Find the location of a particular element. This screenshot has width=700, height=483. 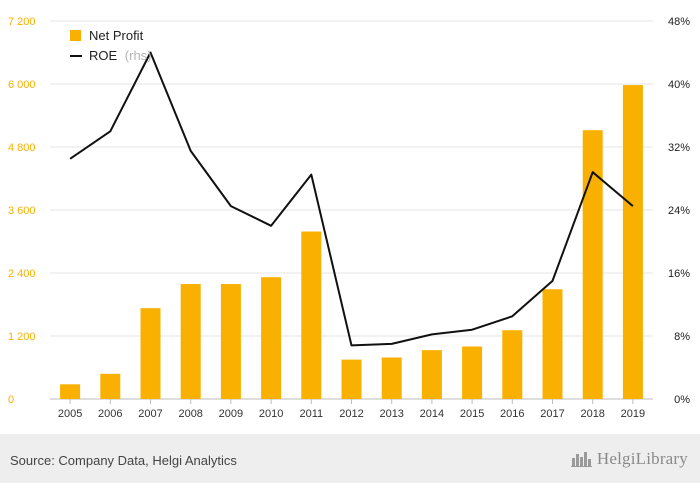

y-right-tick-label: 24% is located at coordinates (679, 211).